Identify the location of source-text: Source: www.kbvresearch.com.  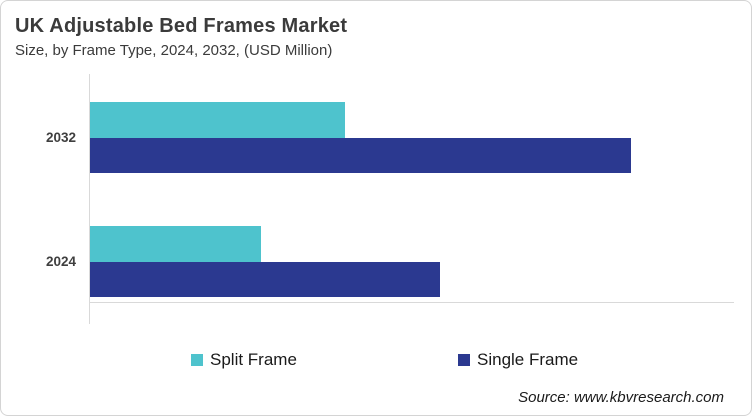
(621, 397).